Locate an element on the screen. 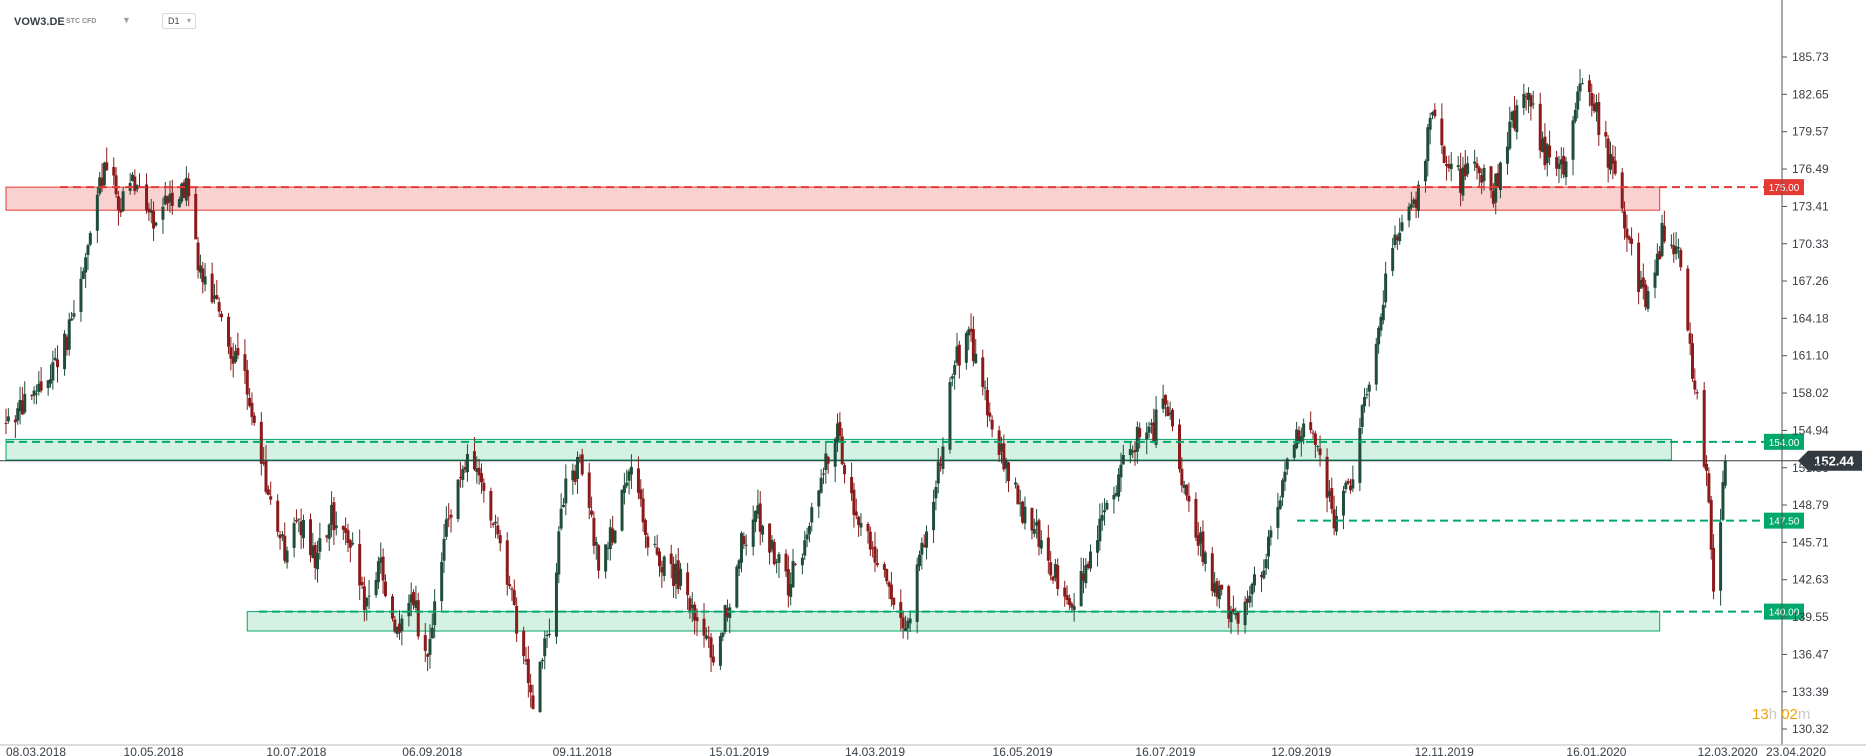  level-badge-label: 147.50 is located at coordinates (1784, 522).